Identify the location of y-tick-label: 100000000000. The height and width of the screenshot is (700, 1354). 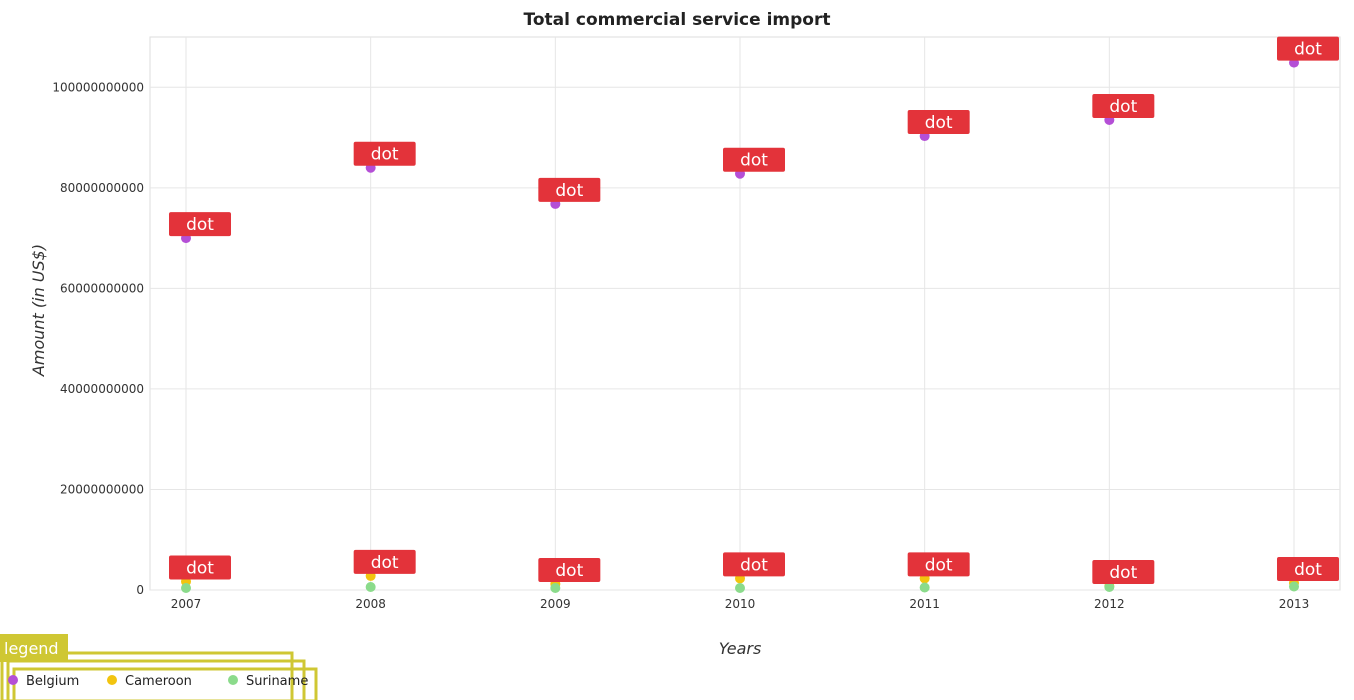
(98, 87).